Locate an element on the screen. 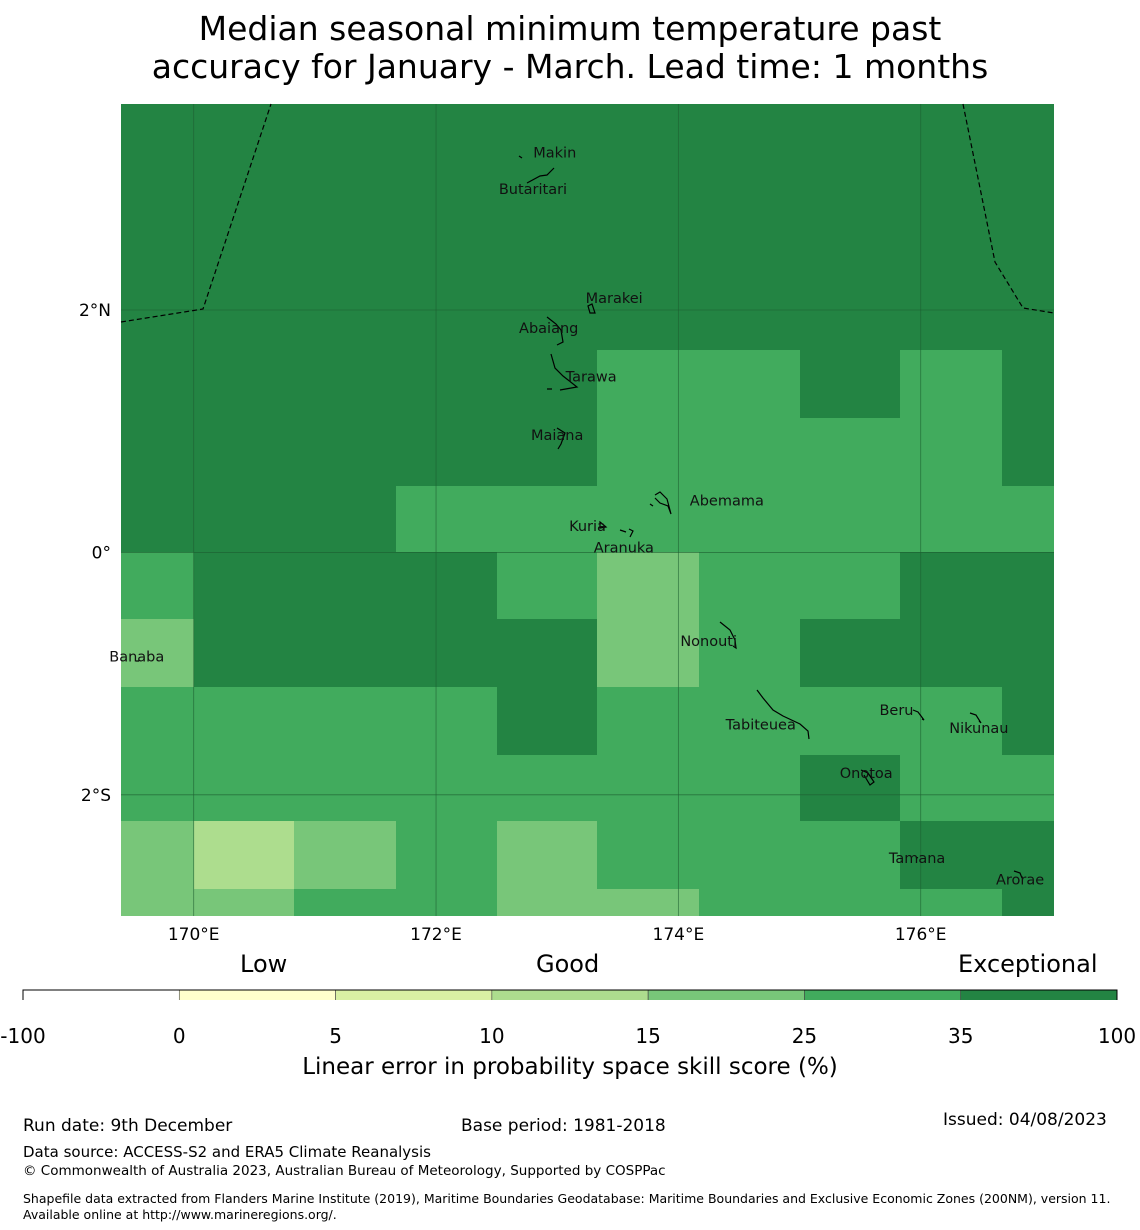  category-label-good: Good is located at coordinates (568, 964).